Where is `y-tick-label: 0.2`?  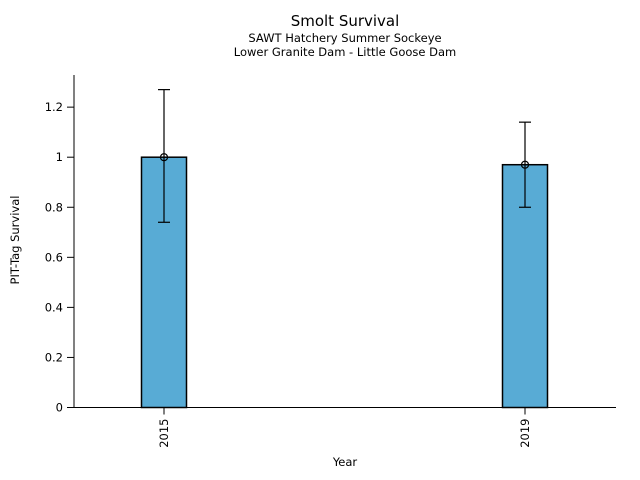
y-tick-label: 0.2 is located at coordinates (54, 357).